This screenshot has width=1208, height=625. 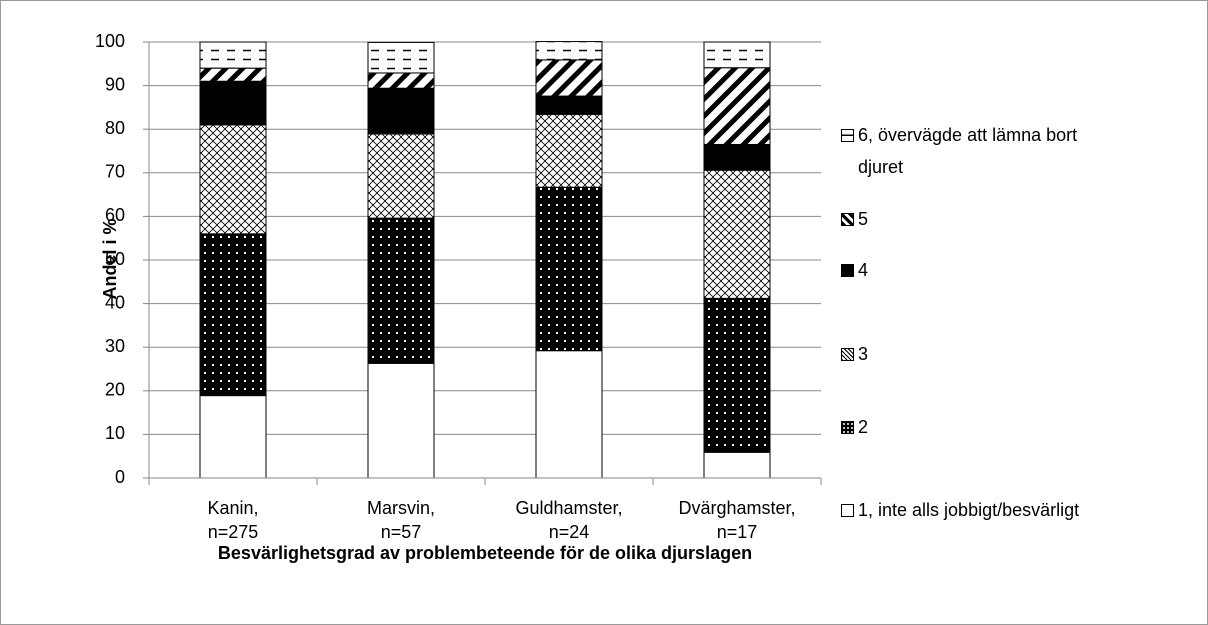 I want to click on legend-label: 6, övervägde att lämna bort djuret, so click(x=968, y=151).